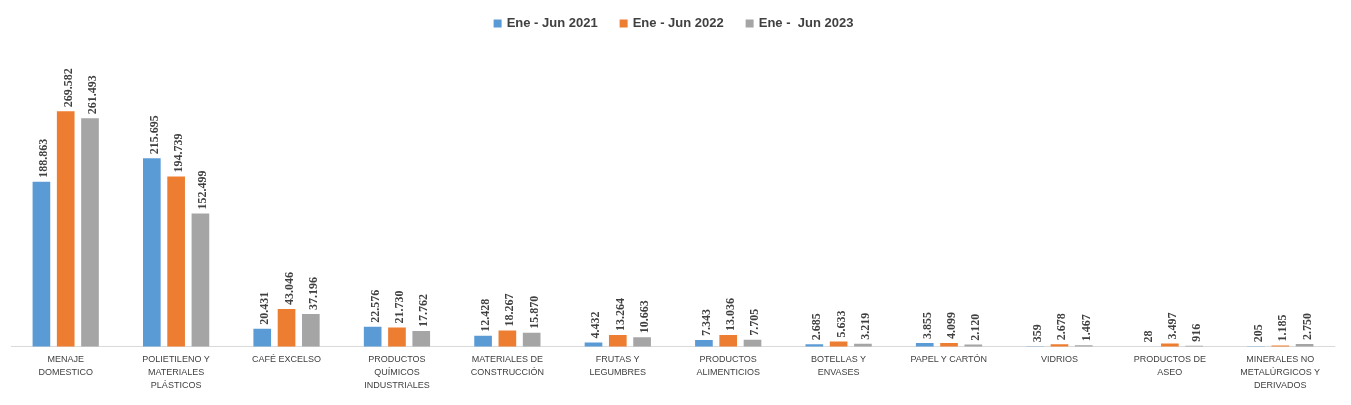  I want to click on x-tick-label: FRUTAS Y LEGUMBRES, so click(618, 366).